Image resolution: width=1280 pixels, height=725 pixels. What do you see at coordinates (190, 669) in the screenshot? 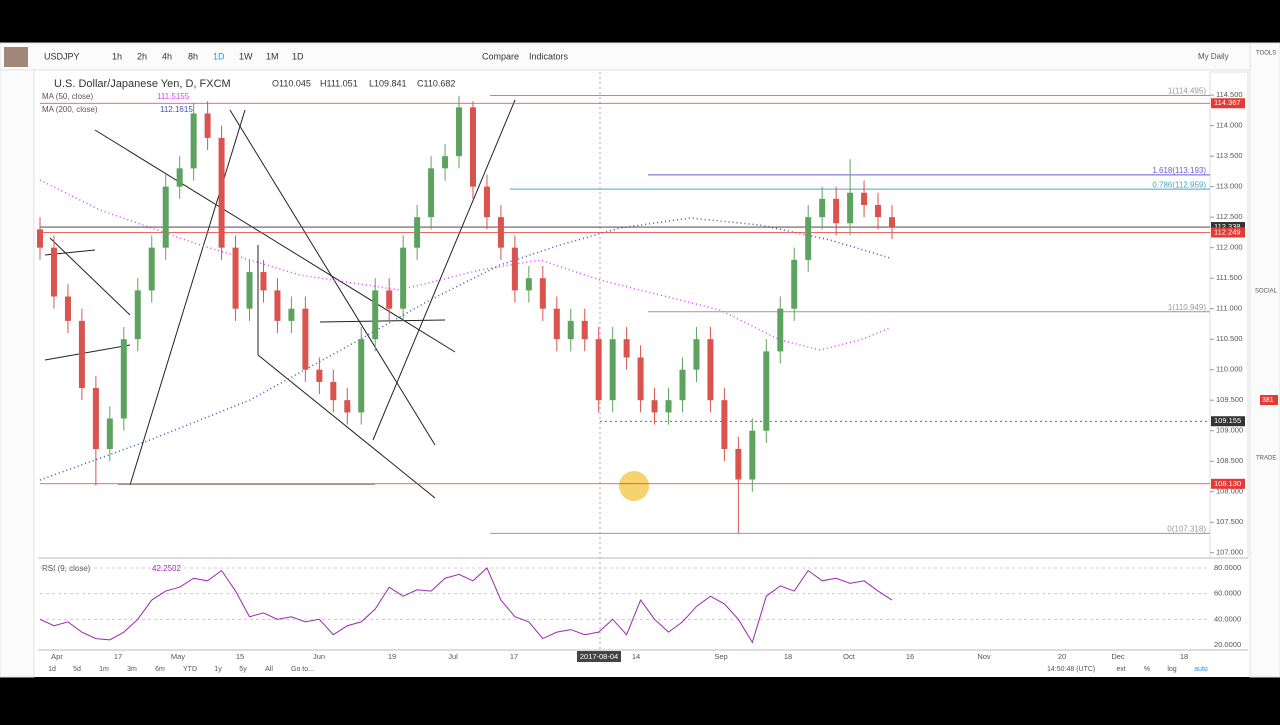
I see `range-button: YTD` at bounding box center [190, 669].